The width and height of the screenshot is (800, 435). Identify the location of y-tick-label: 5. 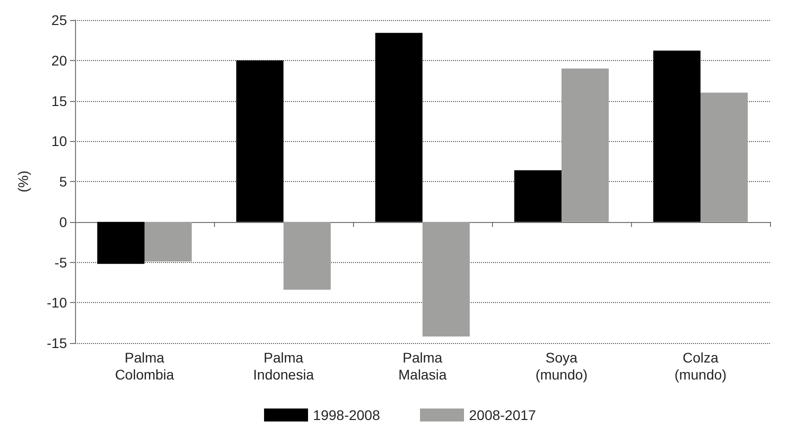
(63, 182).